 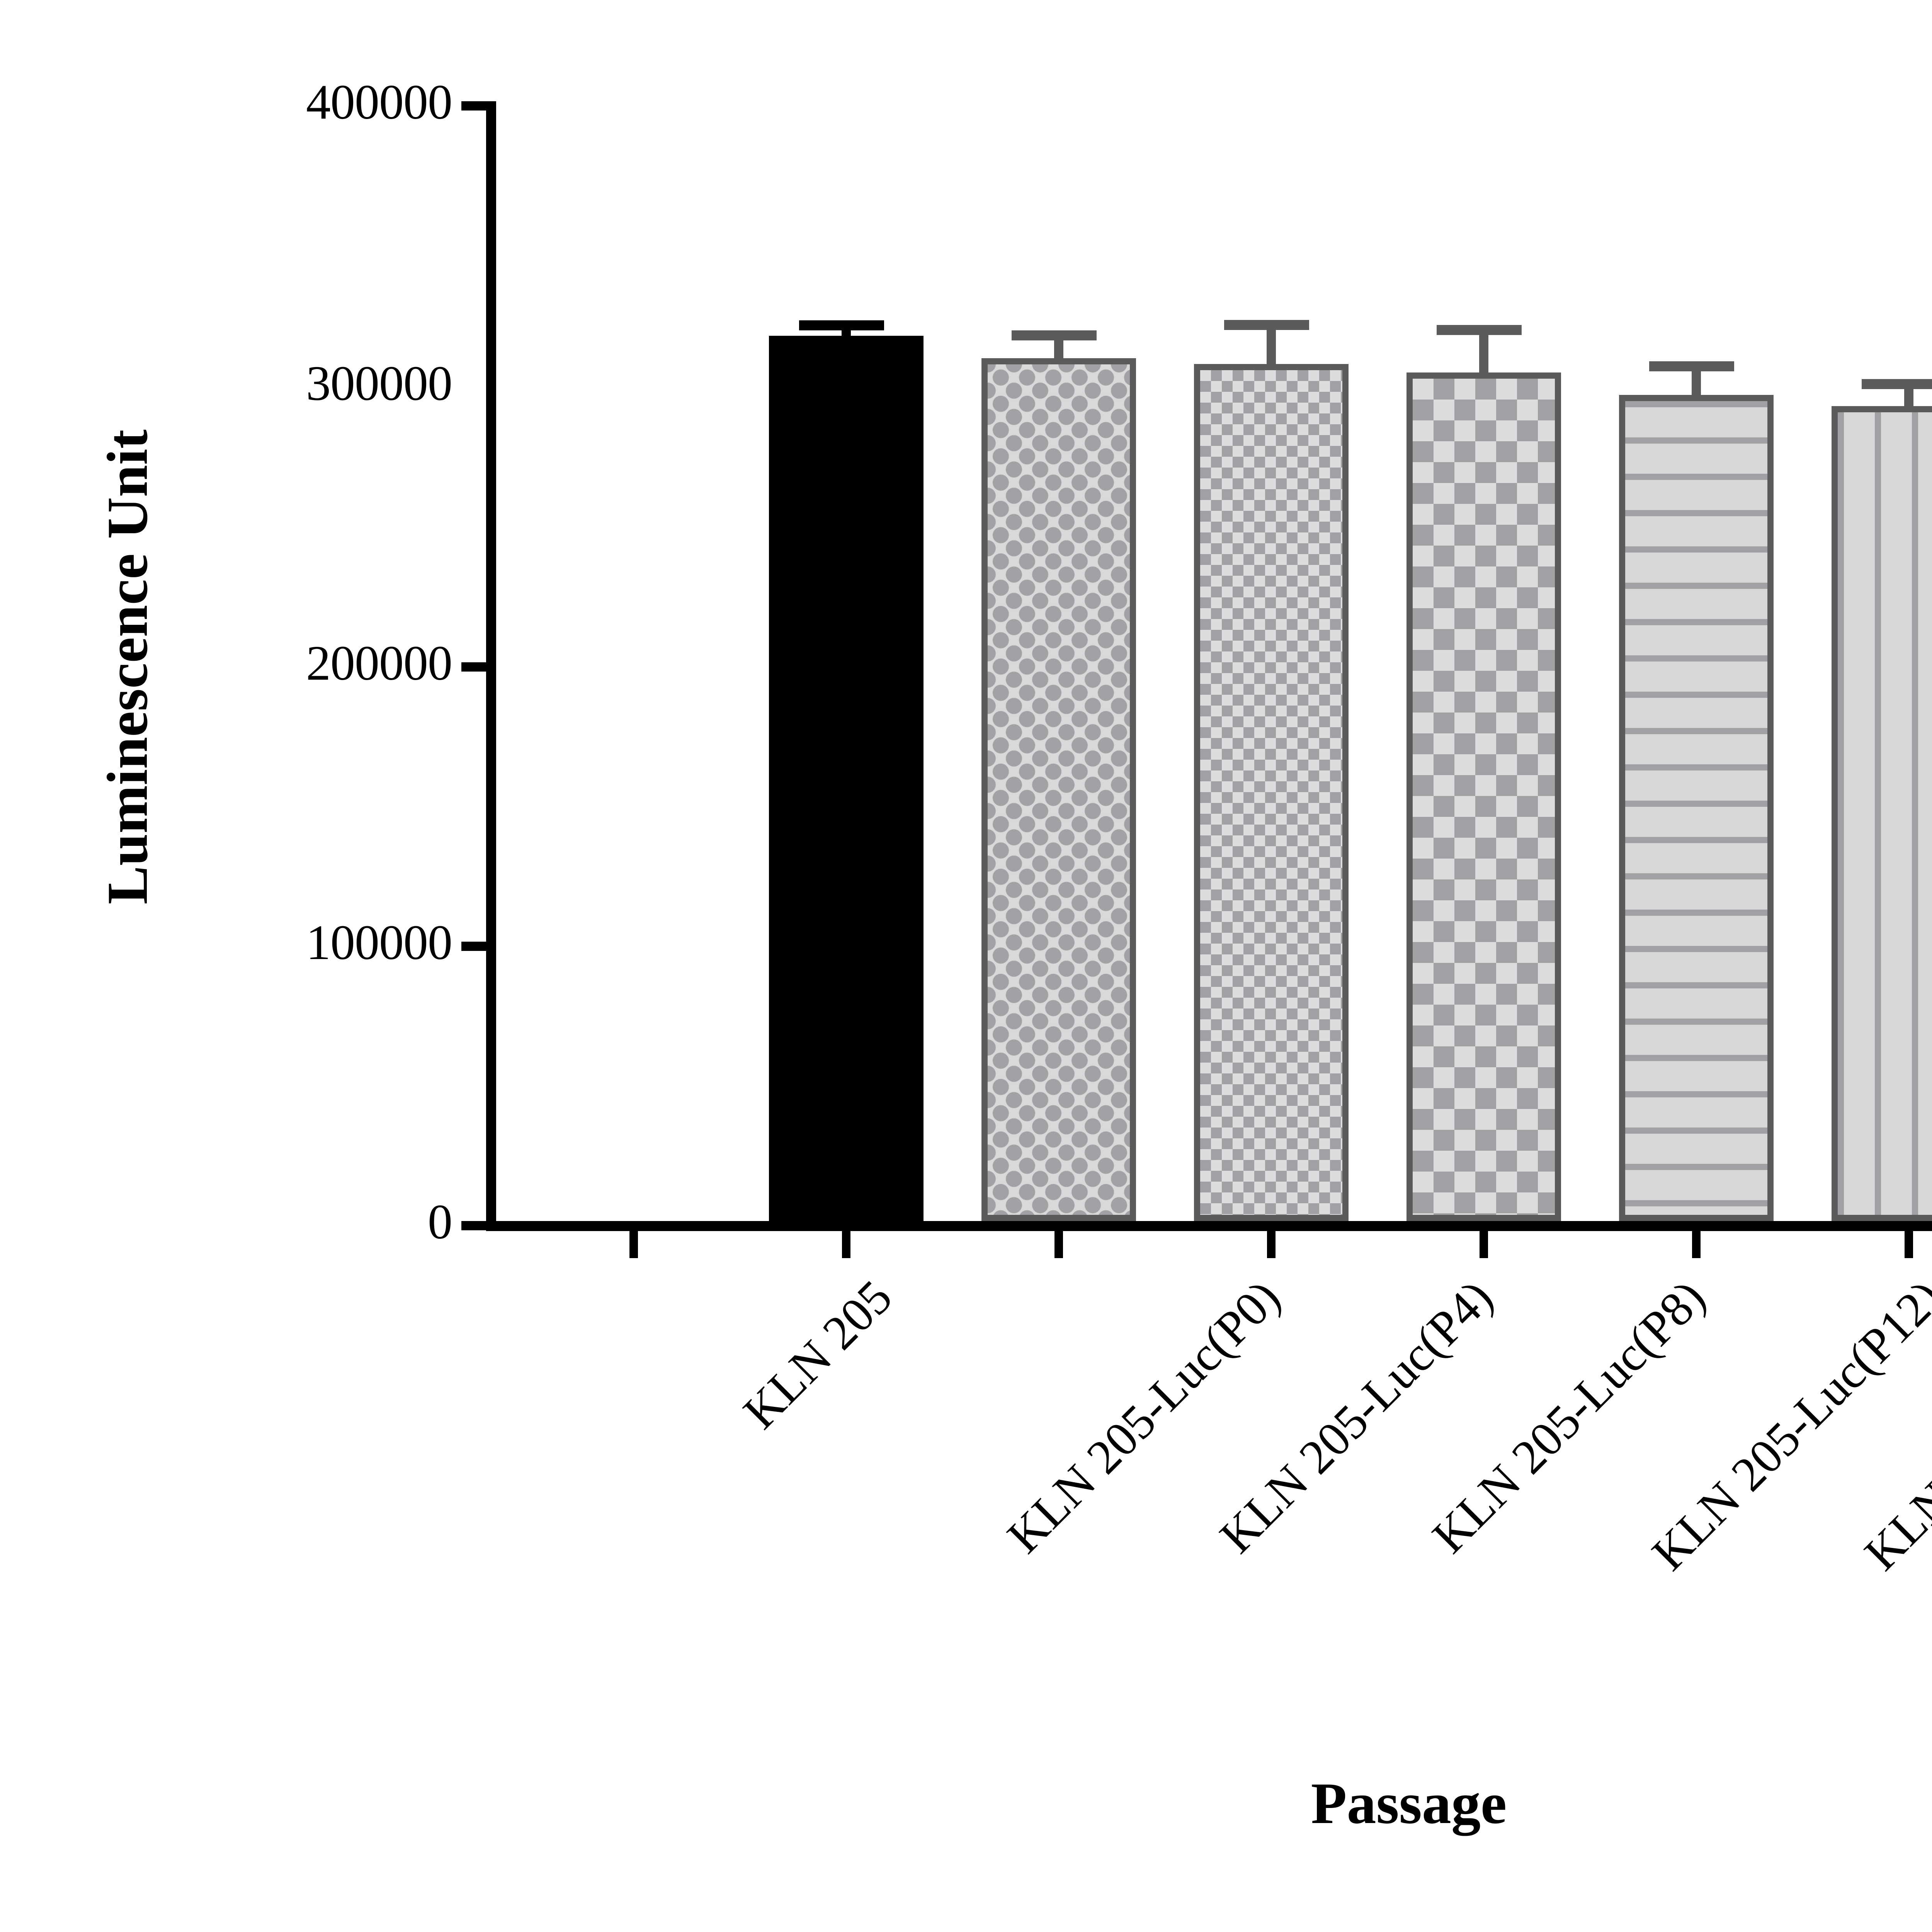 I want to click on y-axis-tick-label-300000: 300000, so click(x=379, y=383).